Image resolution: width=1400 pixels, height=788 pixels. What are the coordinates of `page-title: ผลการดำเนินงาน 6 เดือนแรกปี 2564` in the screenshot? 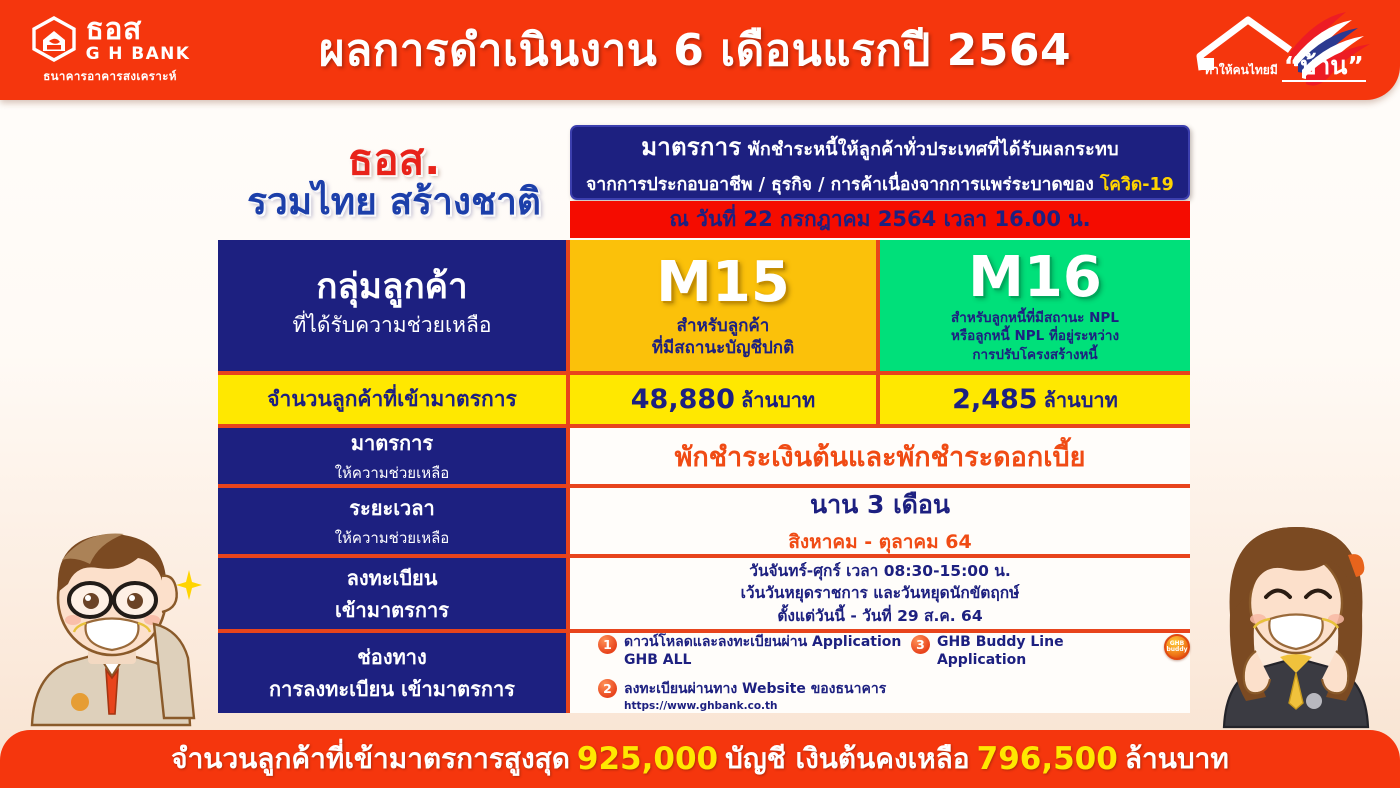 It's located at (695, 50).